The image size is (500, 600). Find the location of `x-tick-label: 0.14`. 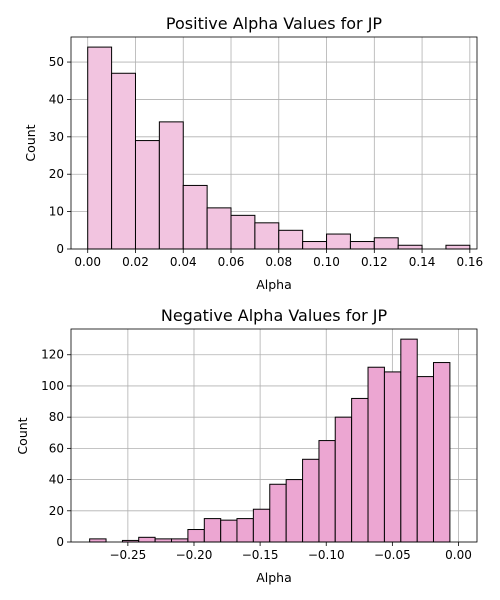

x-tick-label: 0.14 is located at coordinates (422, 262).